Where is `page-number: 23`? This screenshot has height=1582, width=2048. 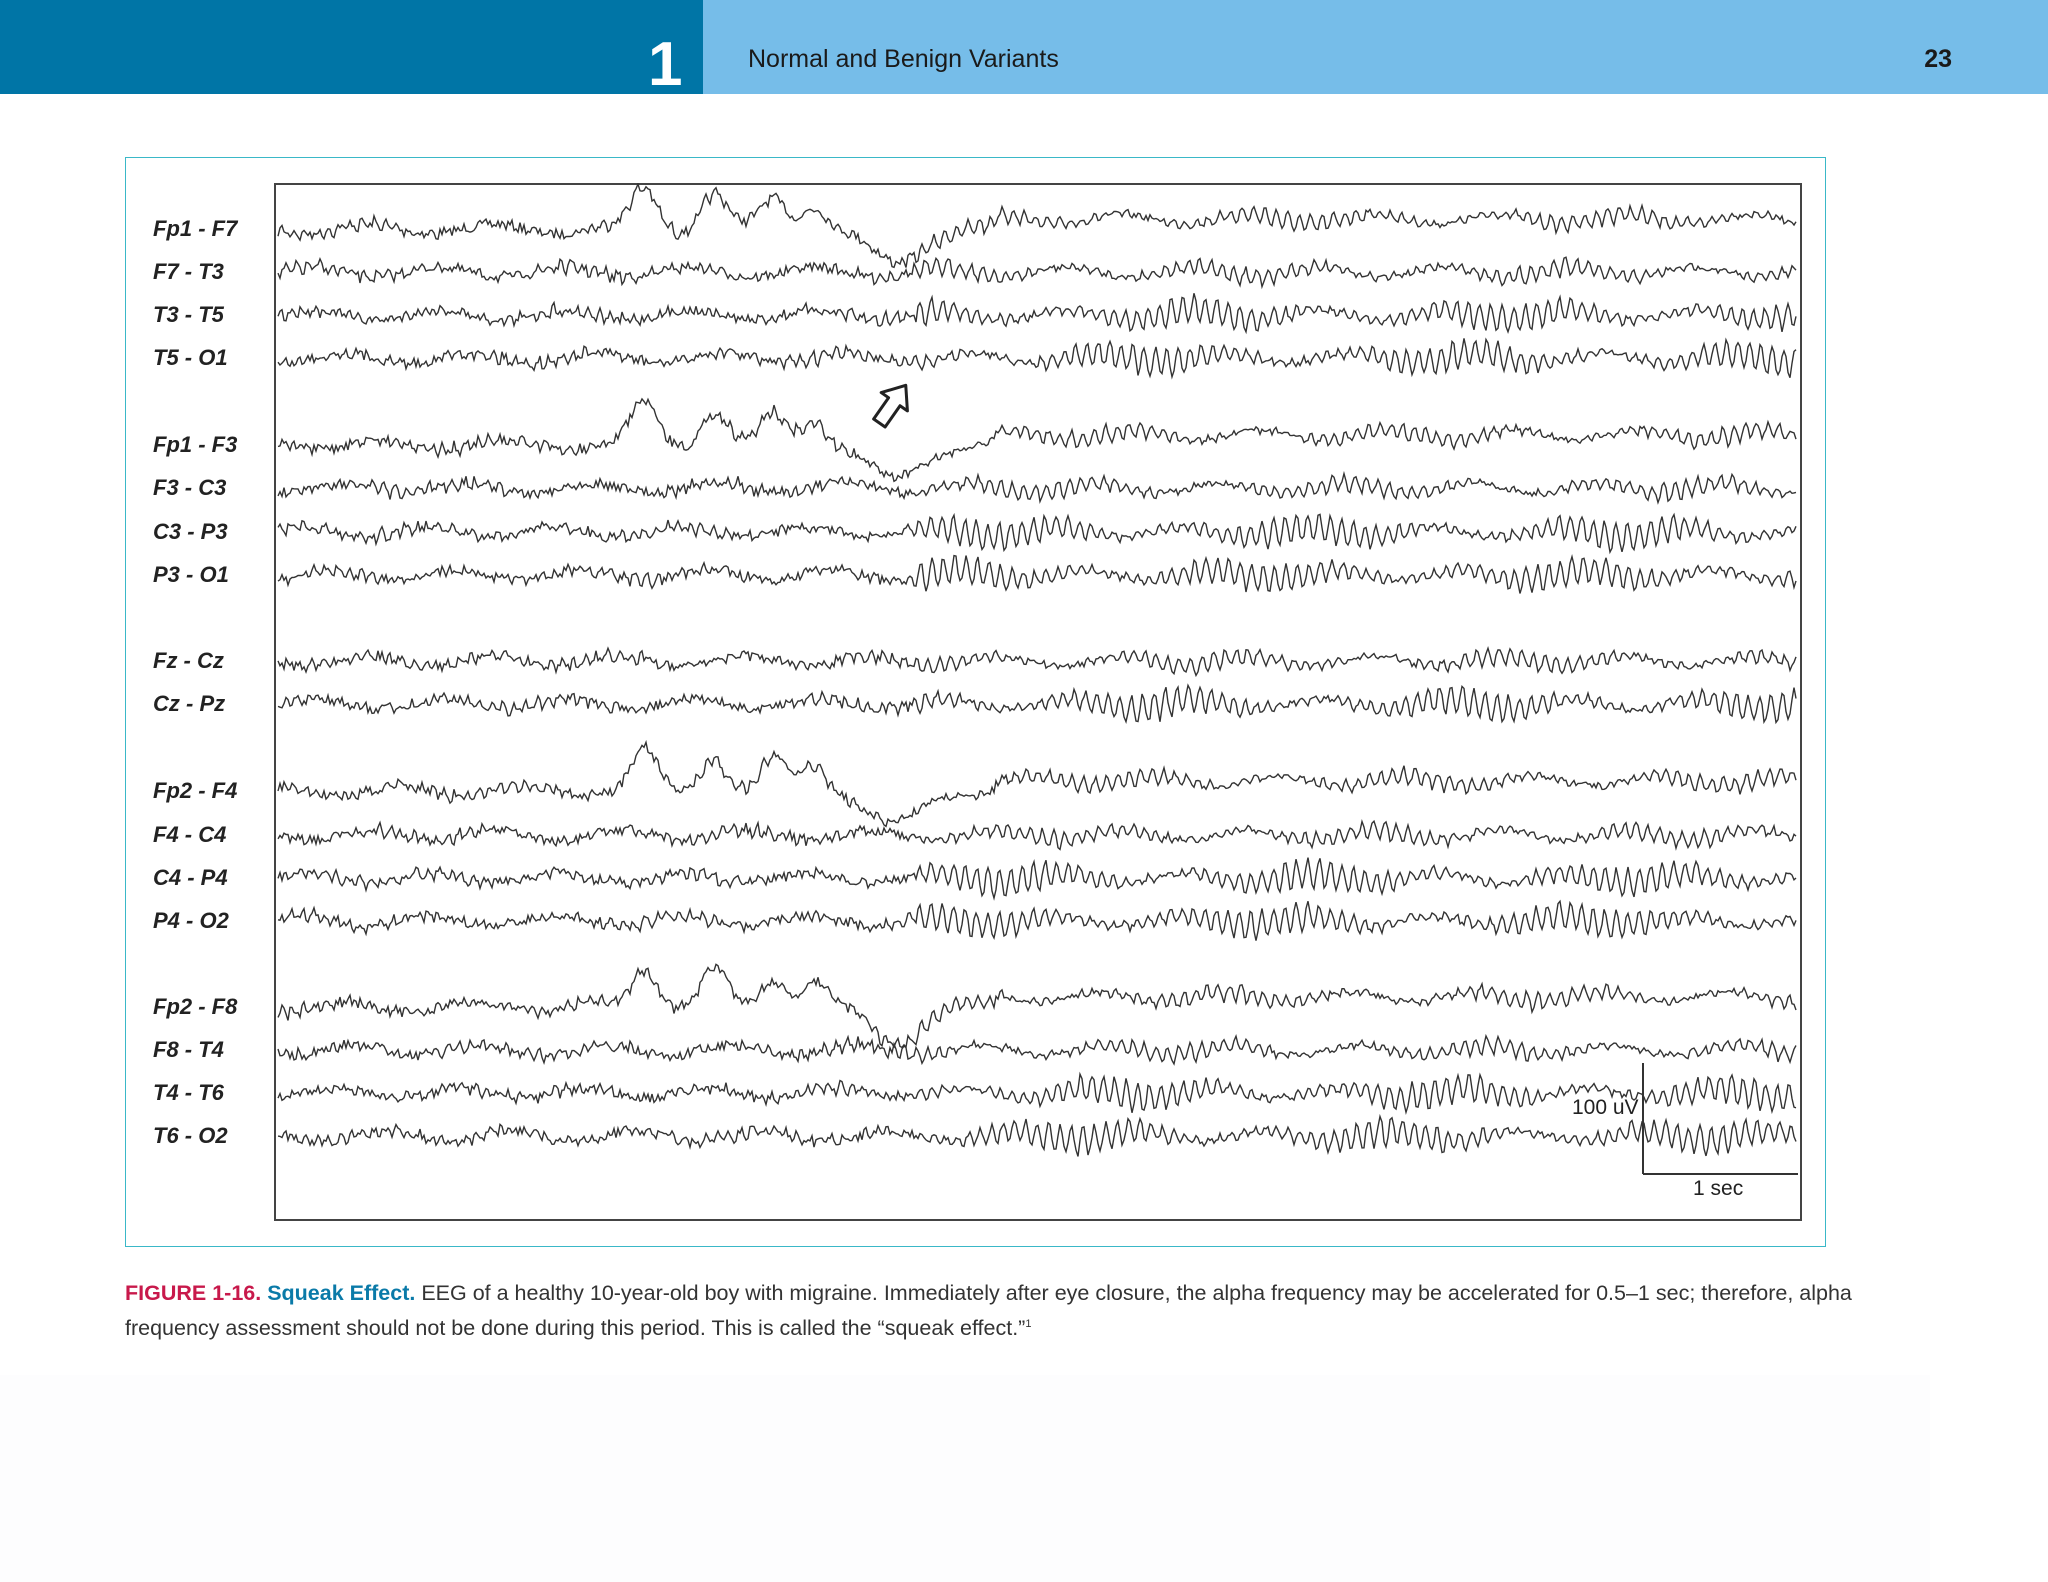 page-number: 23 is located at coordinates (1938, 59).